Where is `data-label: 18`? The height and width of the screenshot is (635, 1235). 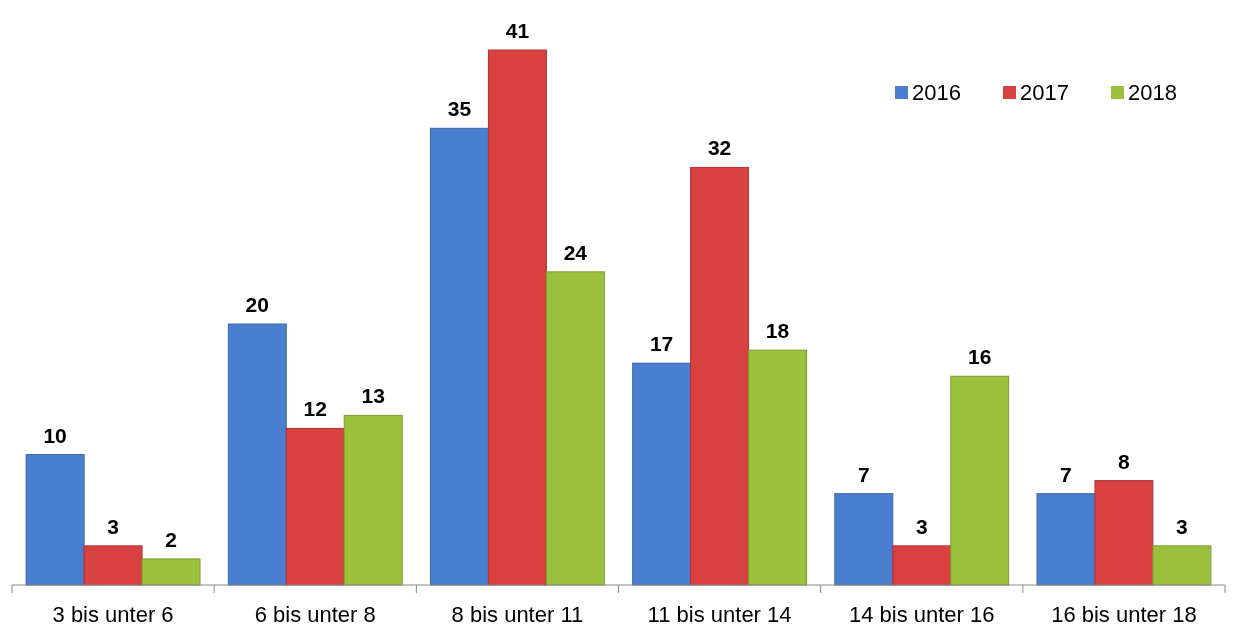 data-label: 18 is located at coordinates (777, 331).